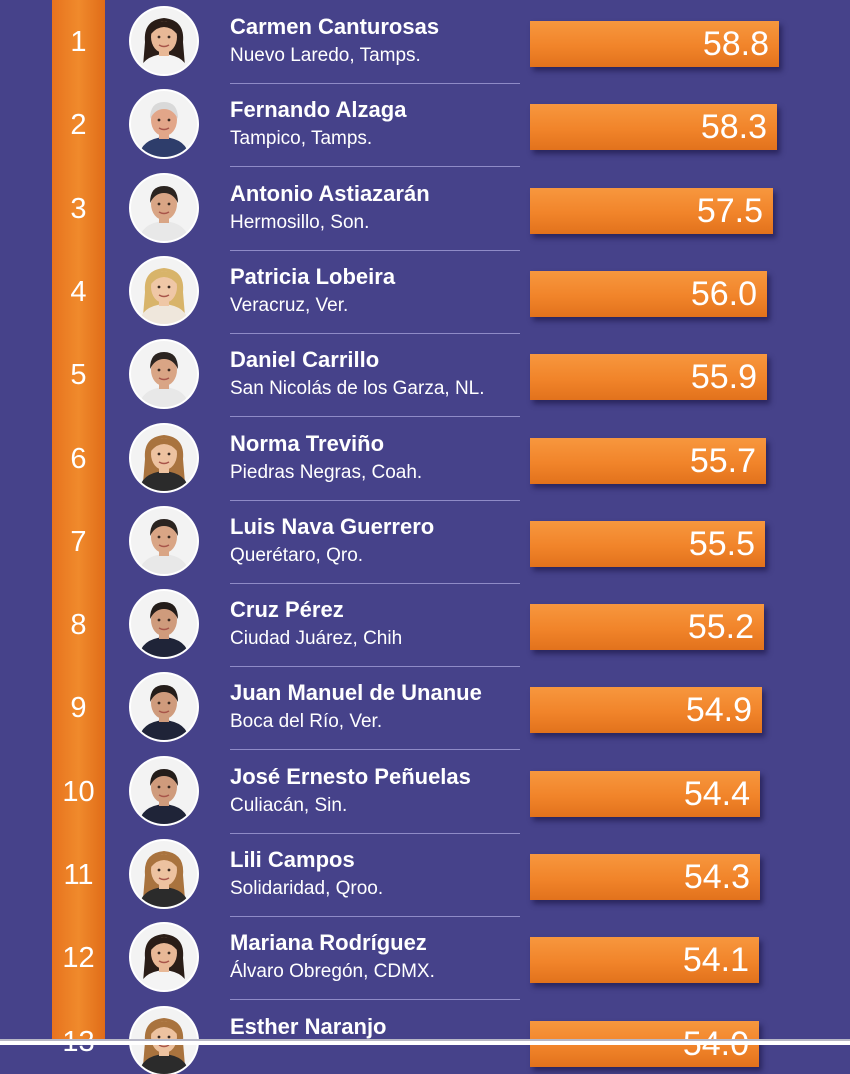 This screenshot has height=1074, width=850. I want to click on candidate-name: José Ernesto Peñuelas, so click(350, 776).